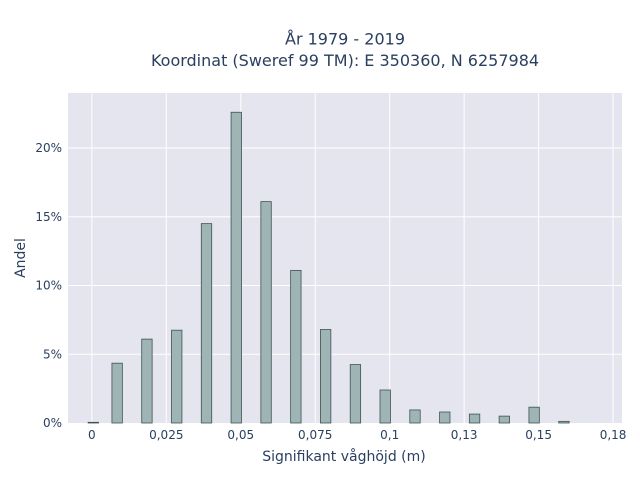 The width and height of the screenshot is (640, 480). What do you see at coordinates (345, 39) in the screenshot?
I see `chart-title-line-1: År 1979 - 2019` at bounding box center [345, 39].